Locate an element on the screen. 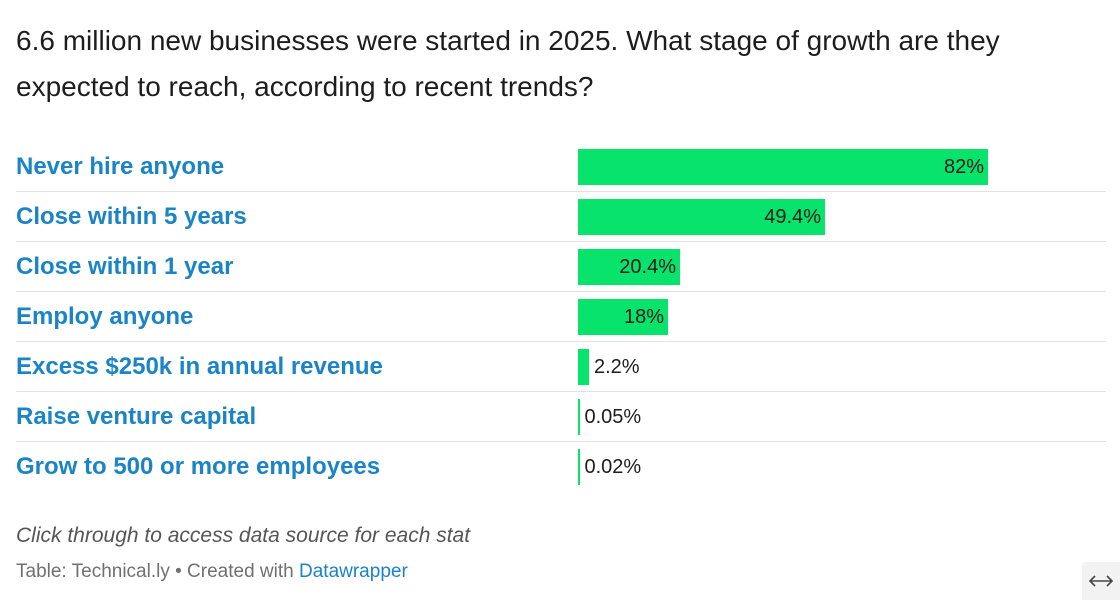 This screenshot has width=1120, height=600. bar-cell: 49.4% is located at coordinates (841, 217).